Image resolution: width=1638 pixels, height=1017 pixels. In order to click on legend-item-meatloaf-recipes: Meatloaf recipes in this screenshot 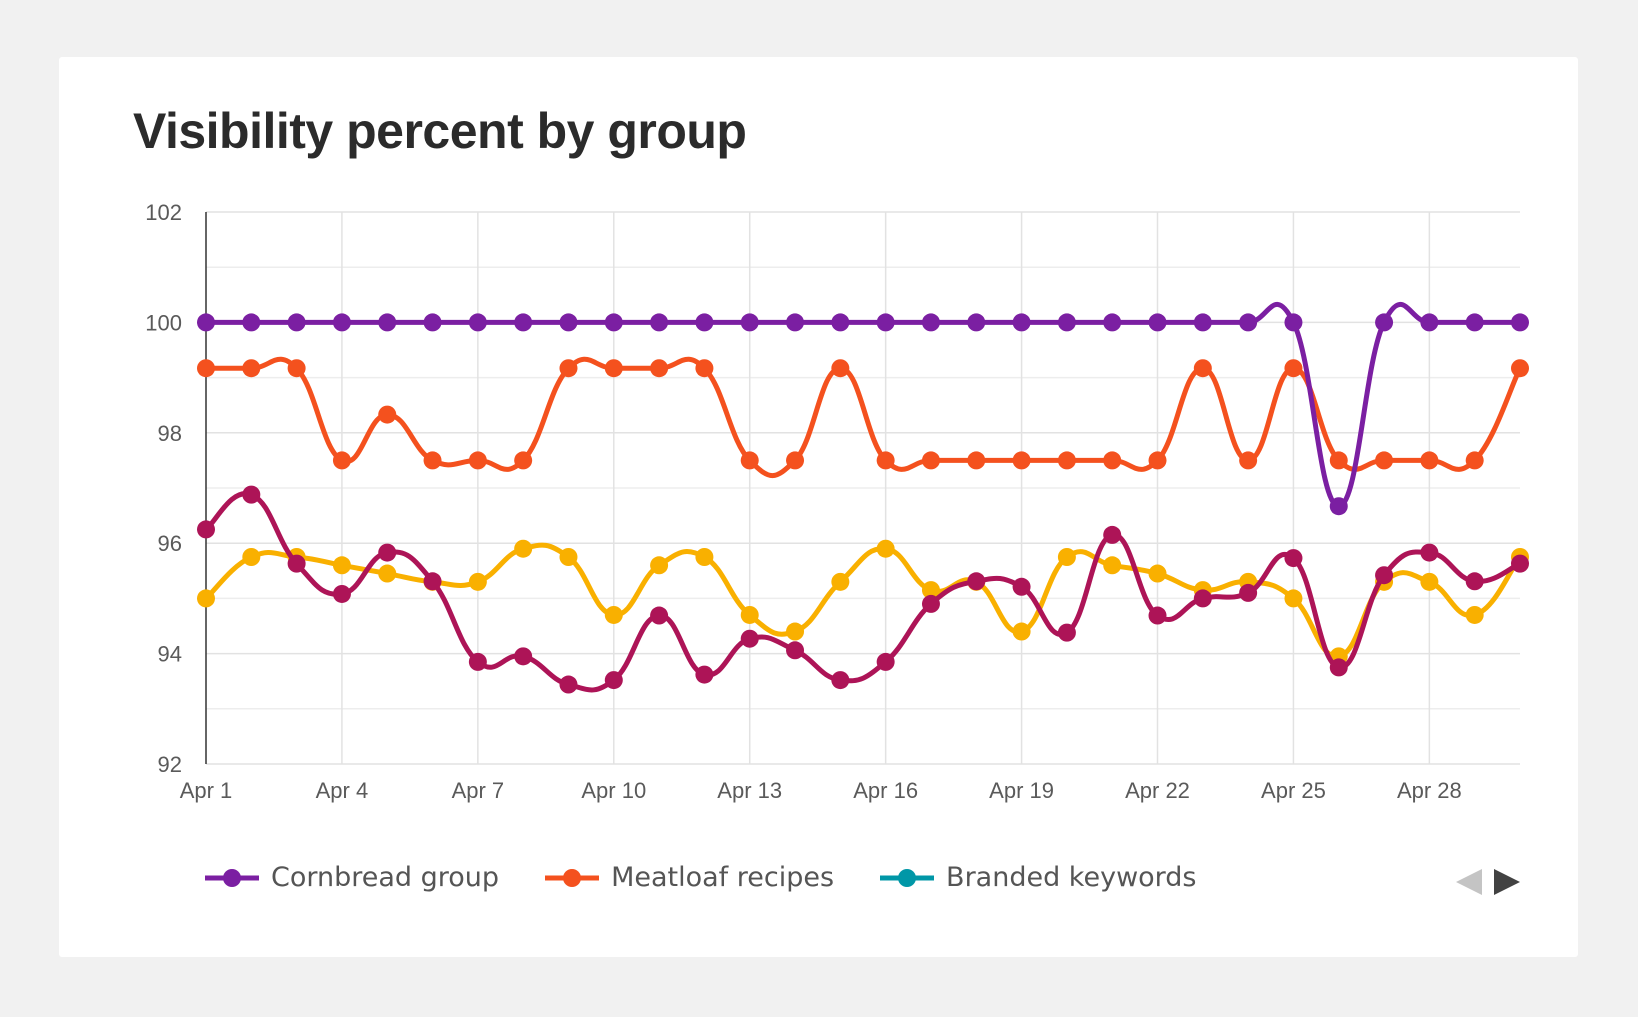, I will do `click(689, 877)`.